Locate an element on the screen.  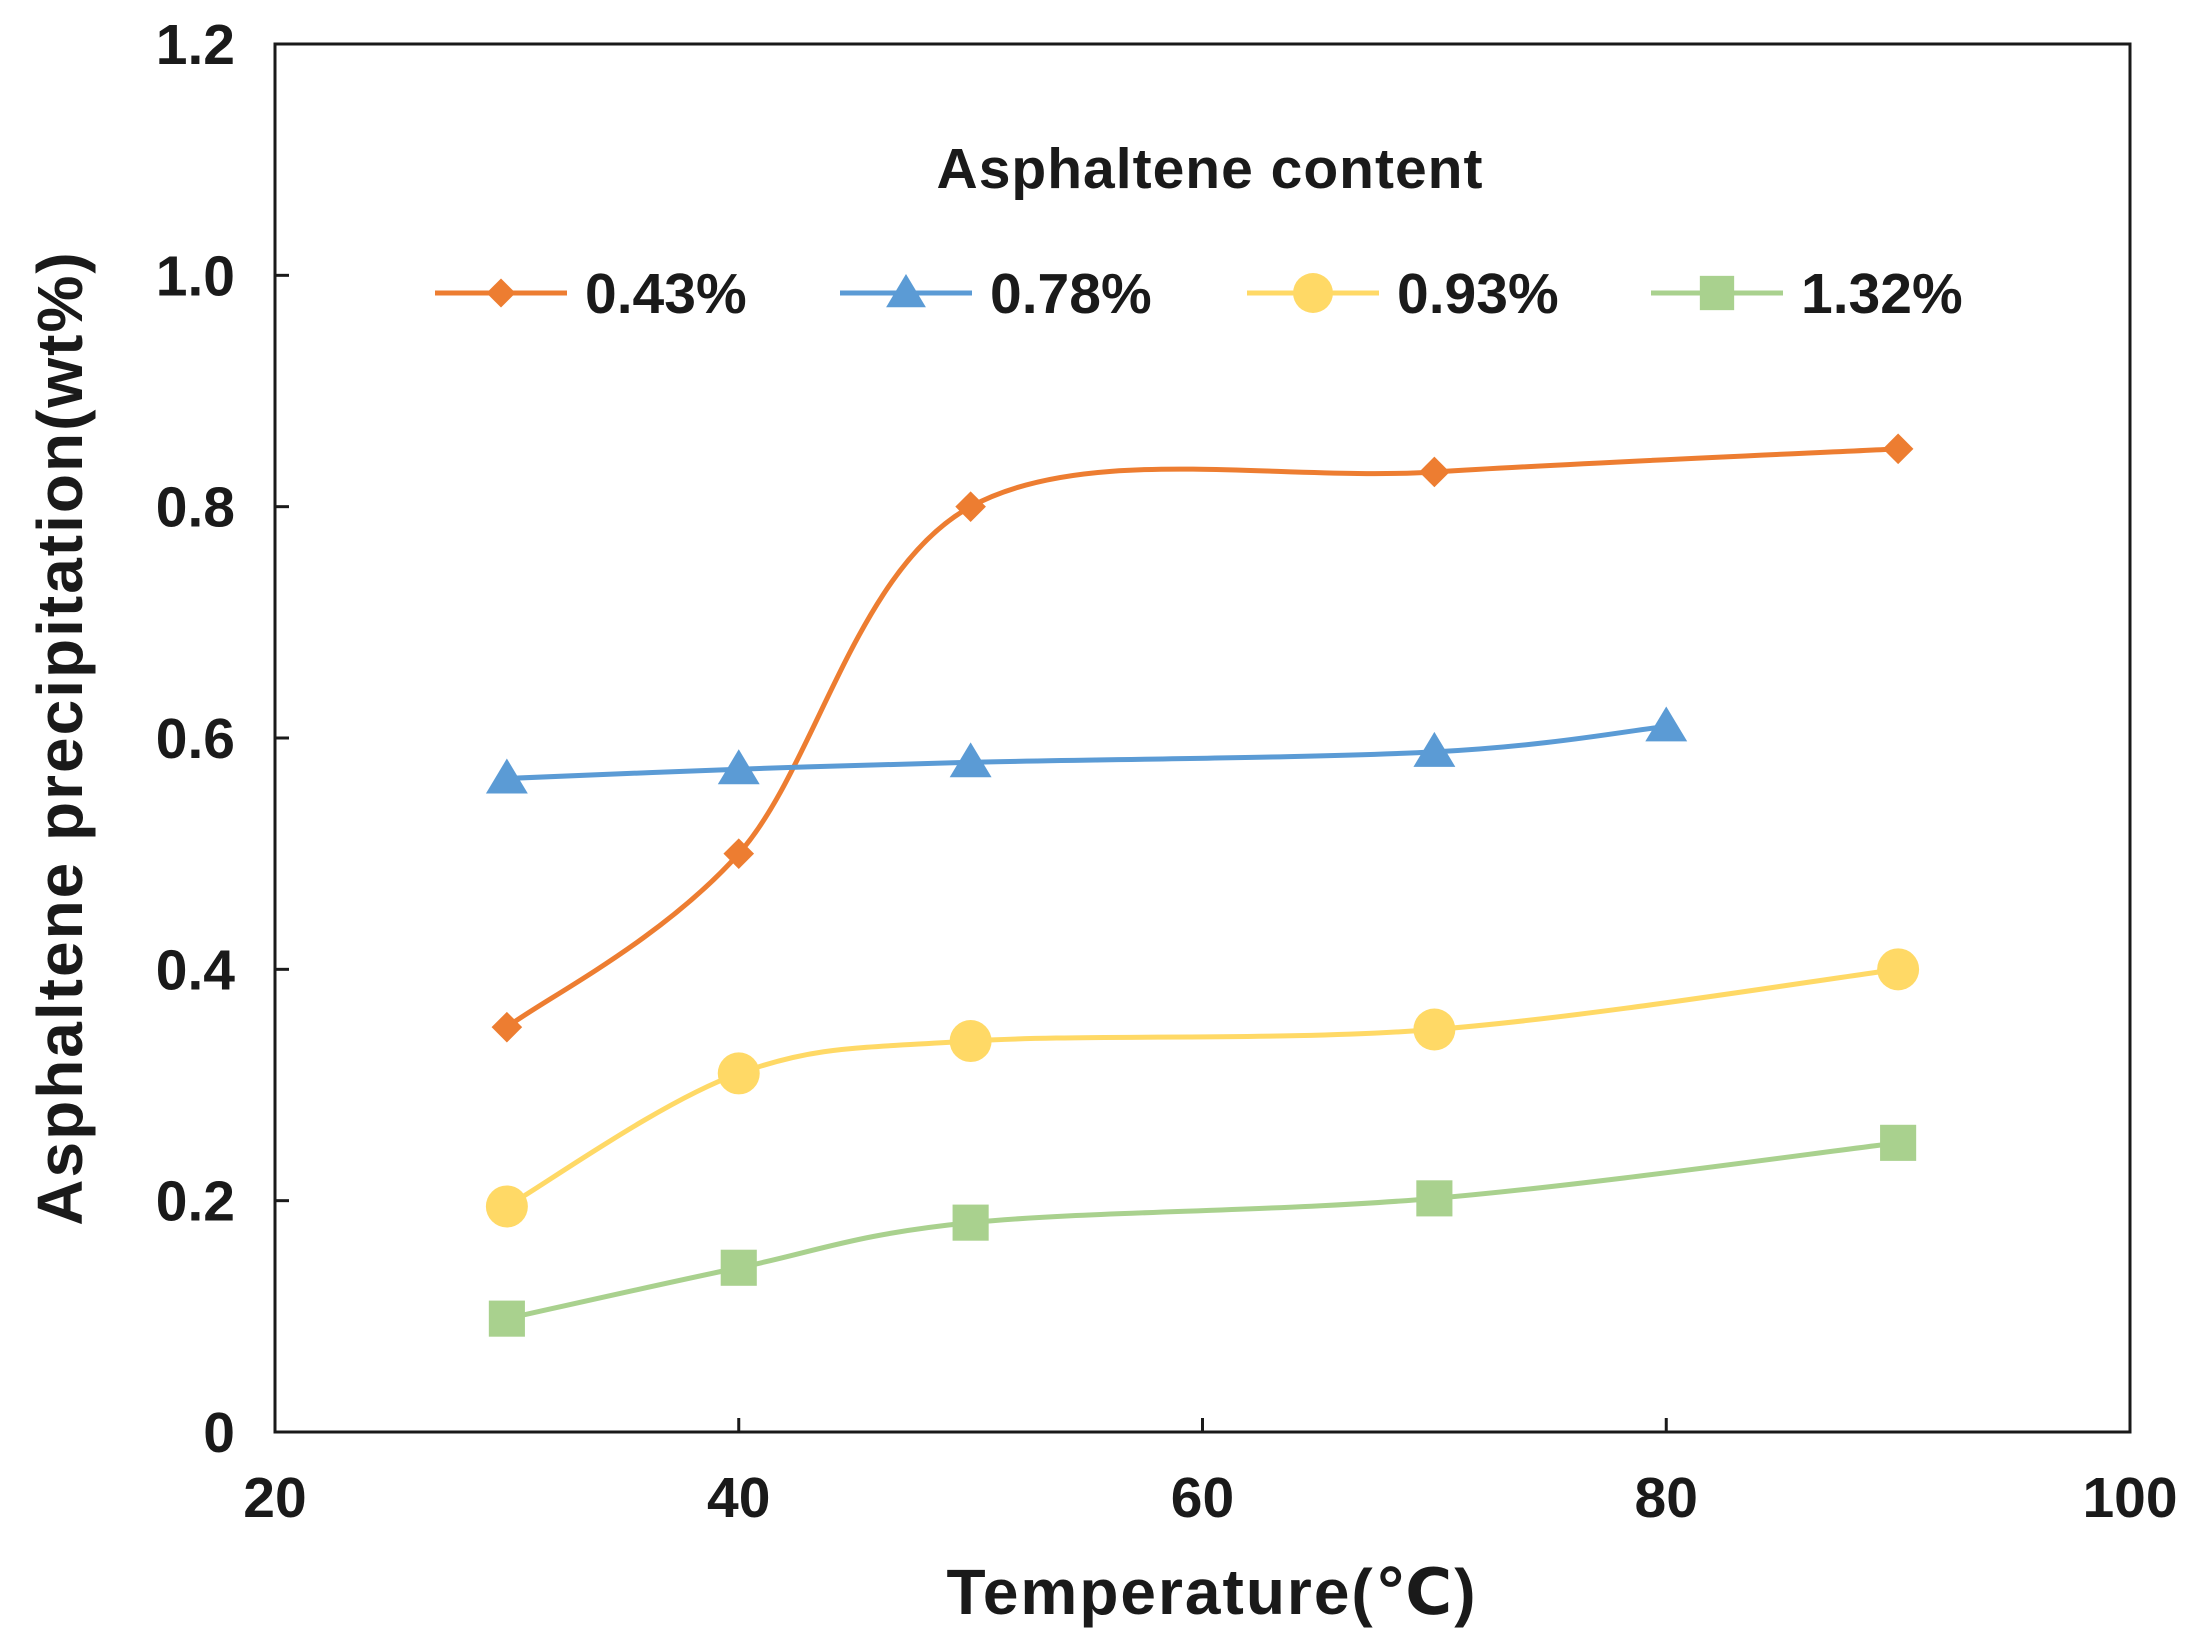
legend-item: 0.93% is located at coordinates (1403, 294).